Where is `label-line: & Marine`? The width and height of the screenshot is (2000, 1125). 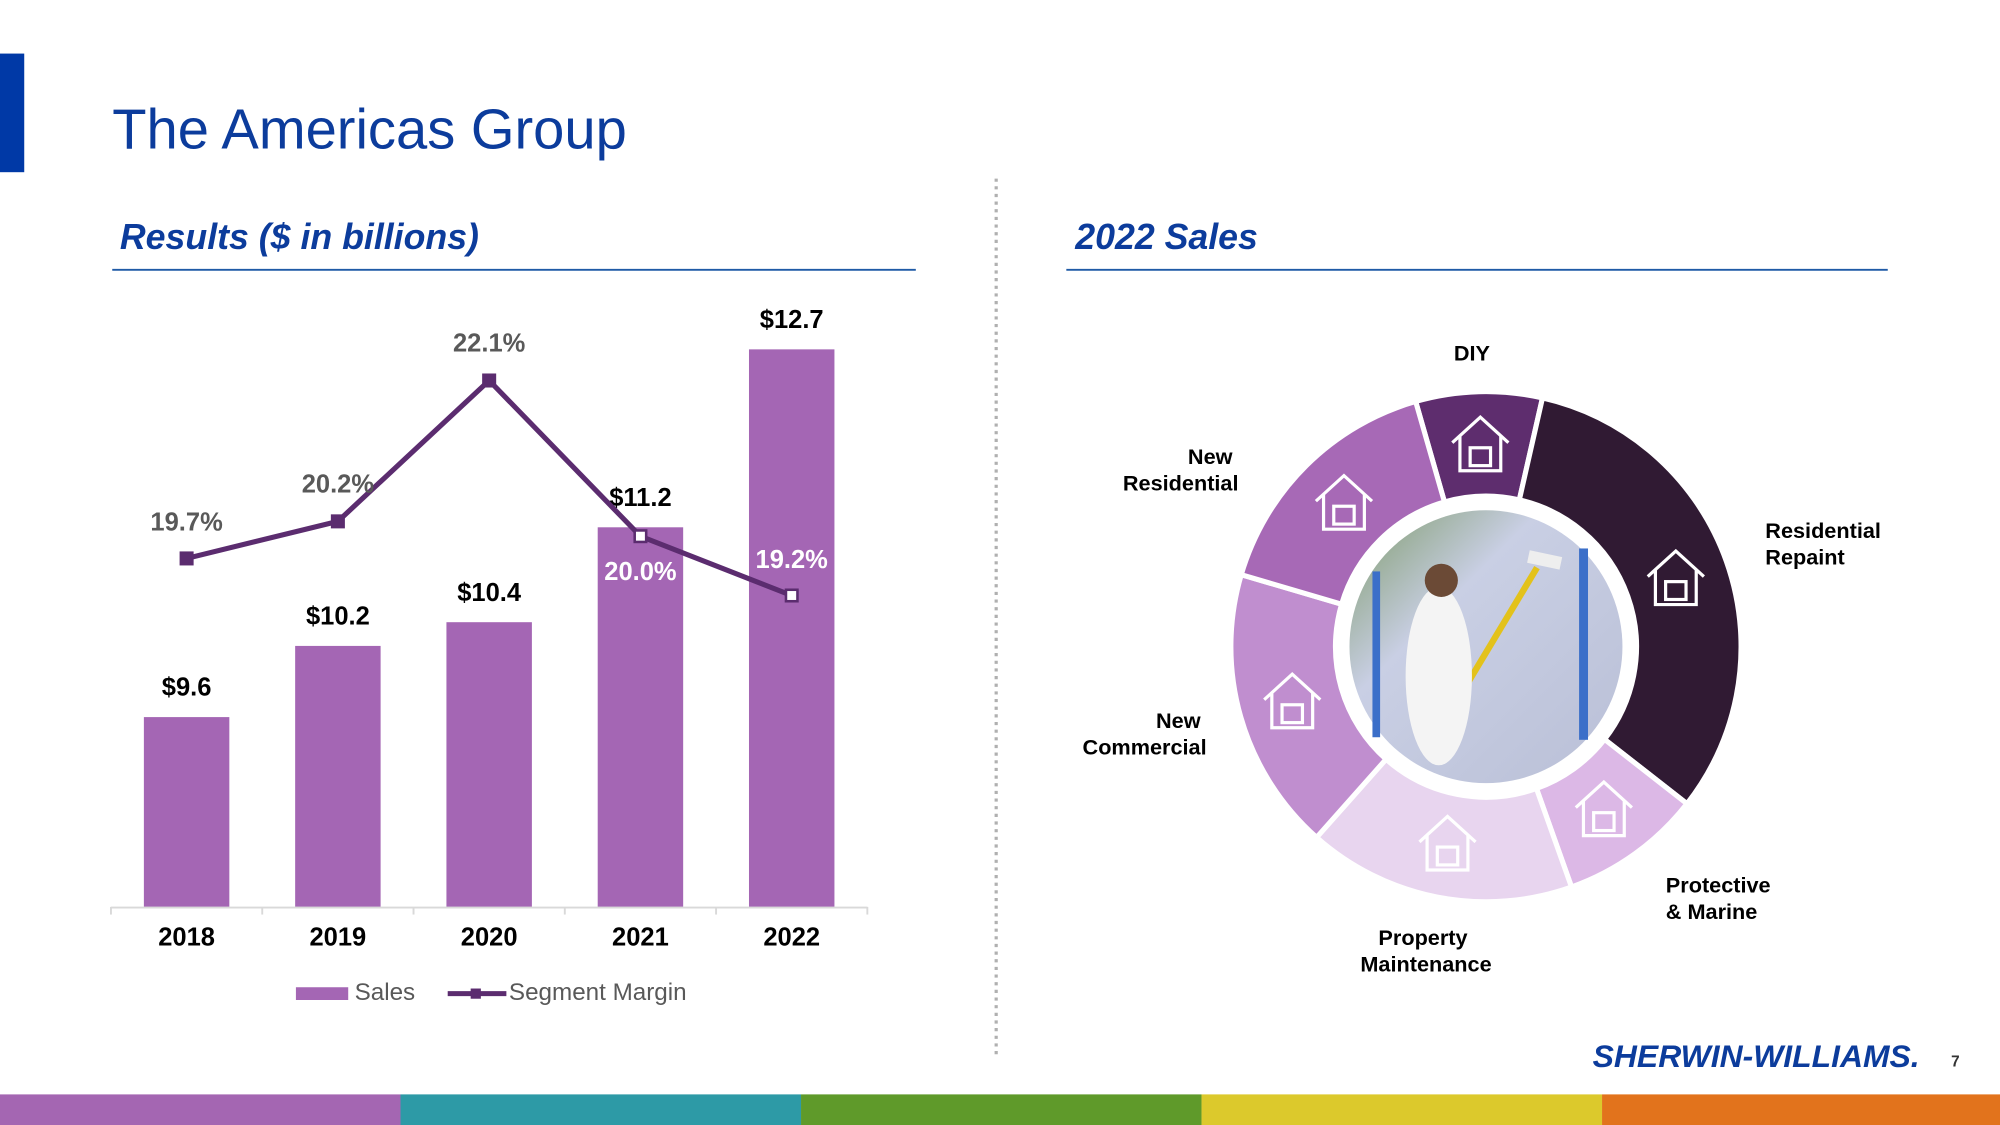 label-line: & Marine is located at coordinates (1712, 911).